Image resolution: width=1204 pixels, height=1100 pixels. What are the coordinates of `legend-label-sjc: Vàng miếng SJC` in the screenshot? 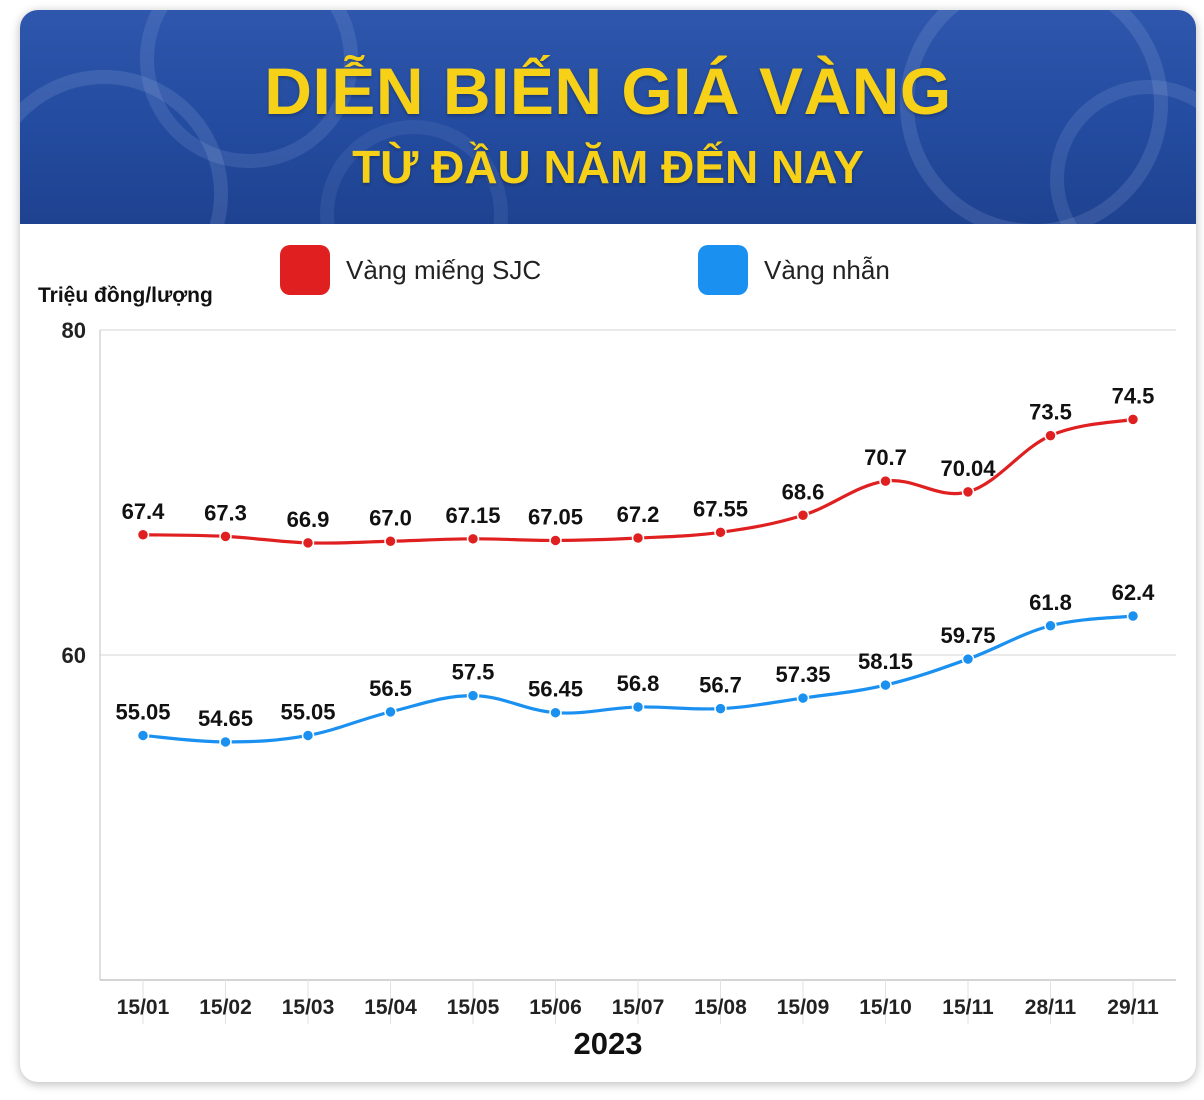 It's located at (444, 269).